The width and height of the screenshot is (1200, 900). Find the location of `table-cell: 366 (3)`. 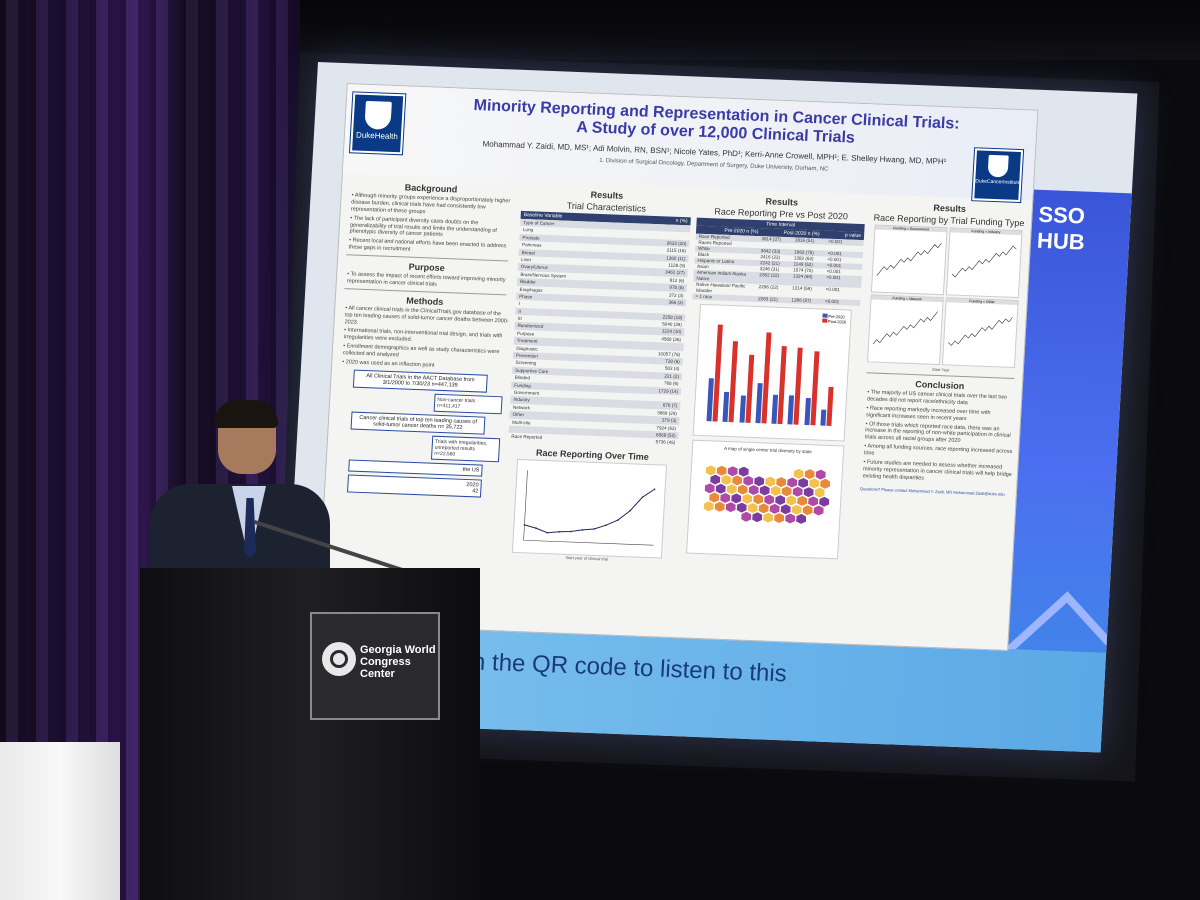

table-cell: 366 (3) is located at coordinates (676, 302).